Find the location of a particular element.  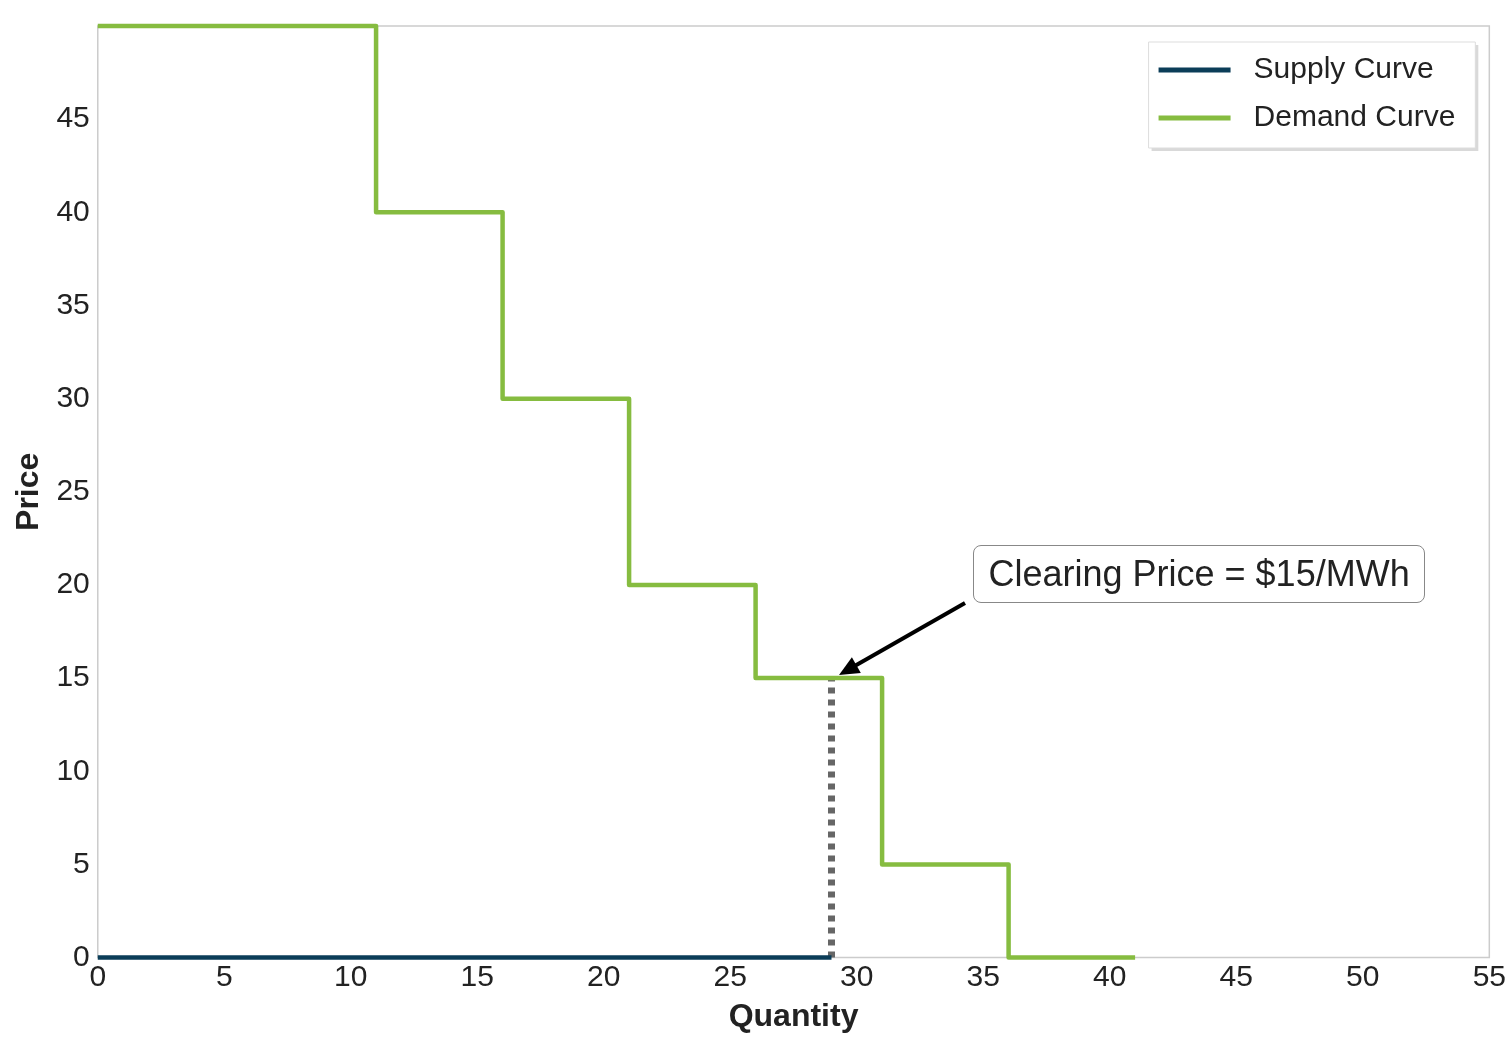

x-tick-label: 45 is located at coordinates (1236, 975).